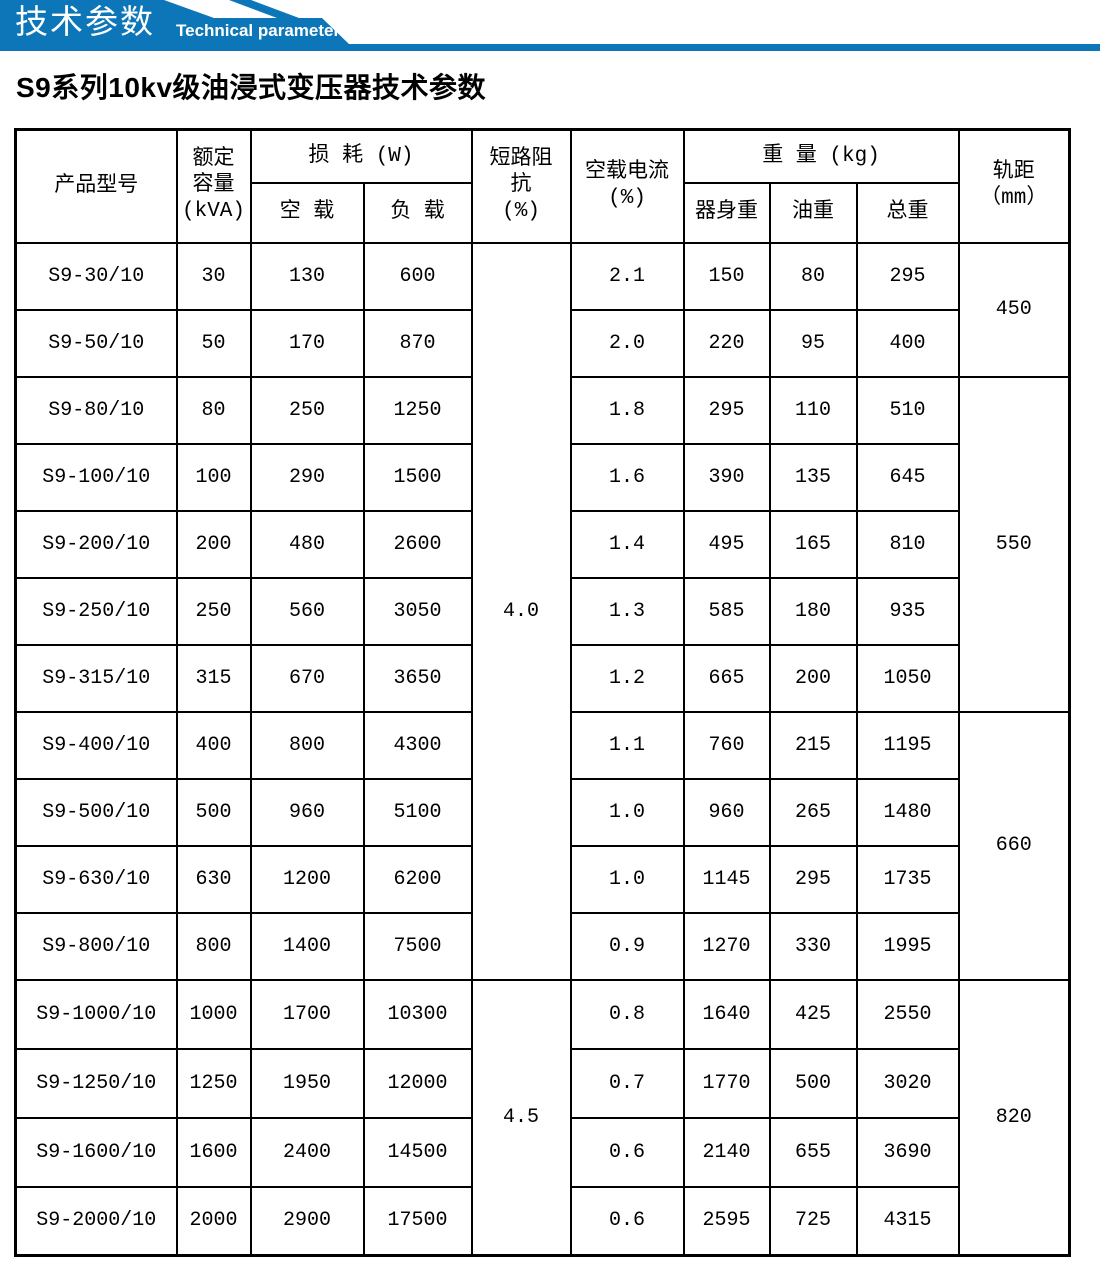  Describe the element at coordinates (307, 946) in the screenshot. I see `cell-no-load-loss: 1400` at that location.